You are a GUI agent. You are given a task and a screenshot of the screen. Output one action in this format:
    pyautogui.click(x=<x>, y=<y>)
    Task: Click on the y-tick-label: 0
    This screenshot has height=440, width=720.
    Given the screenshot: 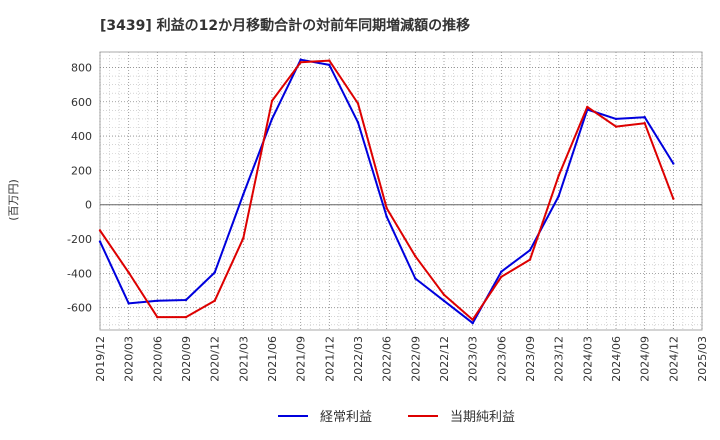 What is the action you would take?
    pyautogui.click(x=88, y=205)
    